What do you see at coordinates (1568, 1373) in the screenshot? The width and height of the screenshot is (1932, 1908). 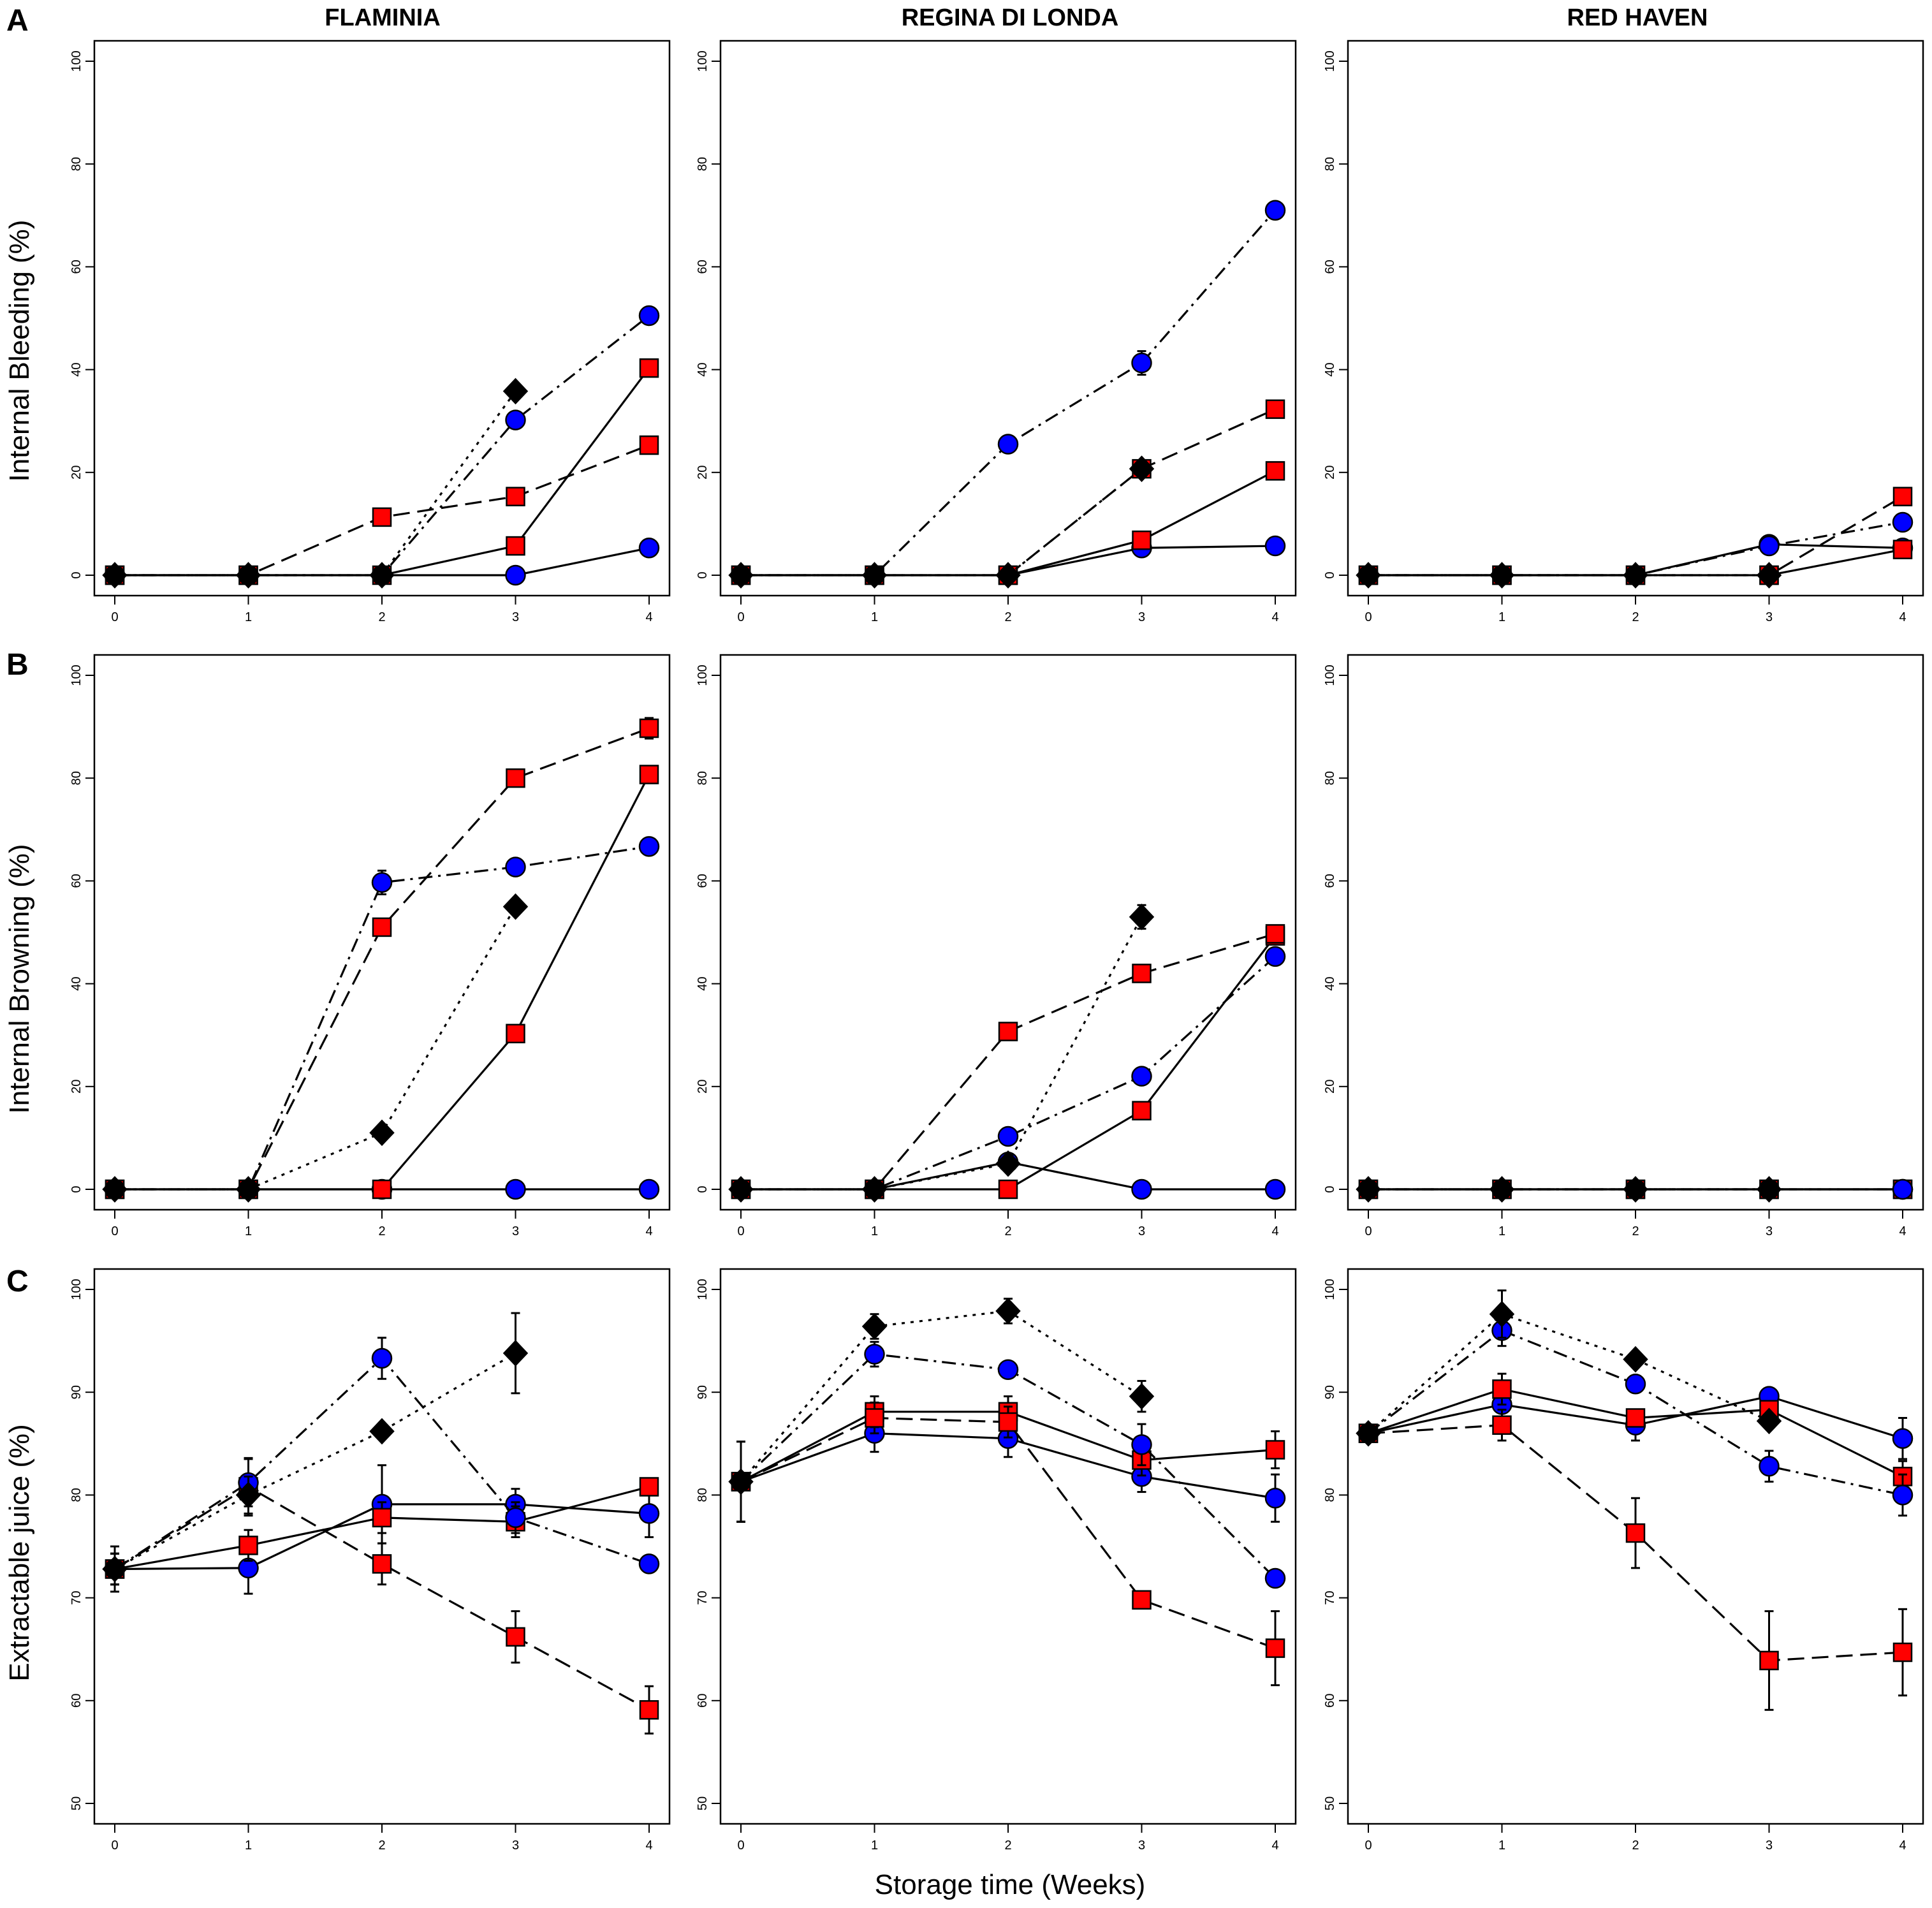 I see `panel-c-red-haven-series-diamond-dotted-line` at bounding box center [1568, 1373].